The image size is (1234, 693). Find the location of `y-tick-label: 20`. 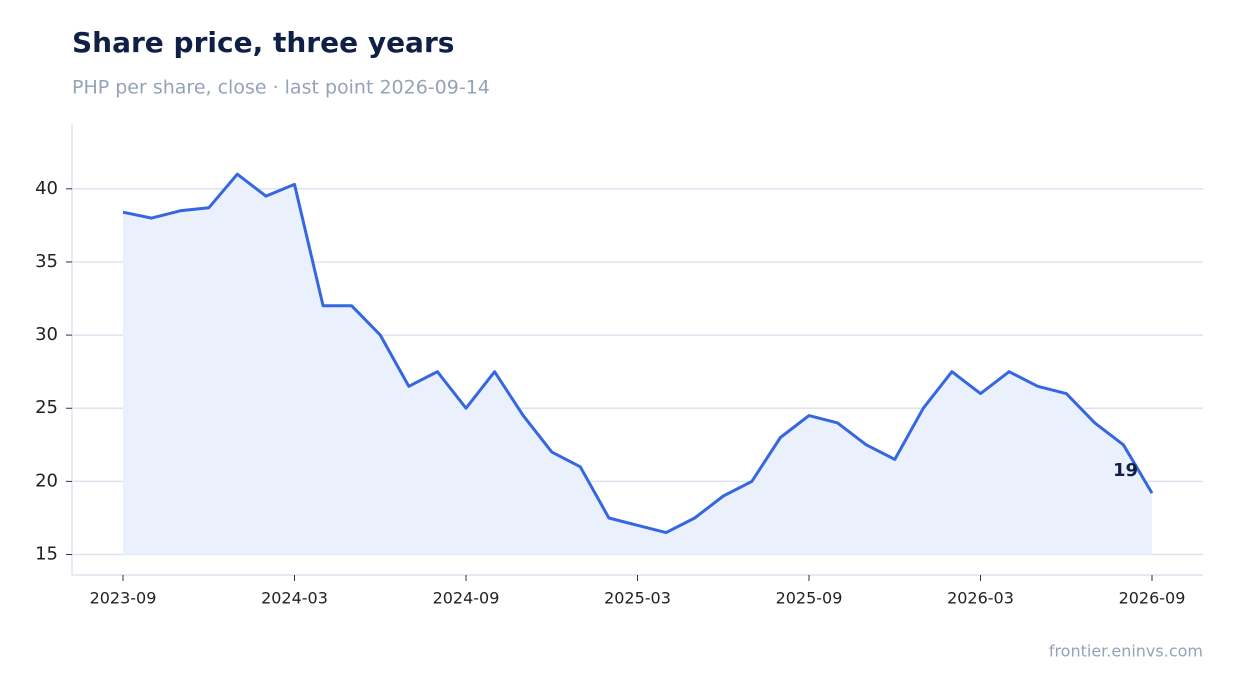

y-tick-label: 20 is located at coordinates (46, 480).